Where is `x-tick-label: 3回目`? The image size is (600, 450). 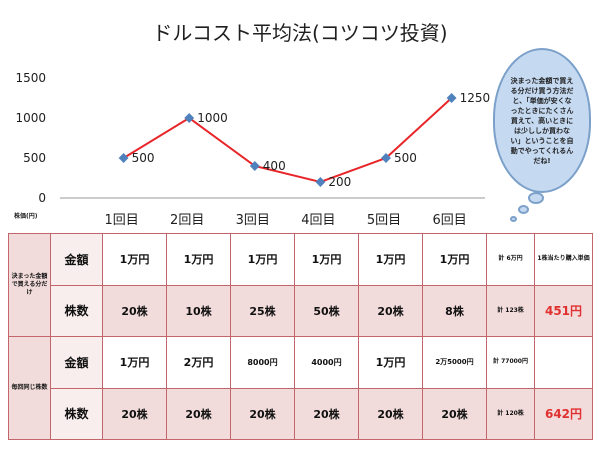 x-tick-label: 3回目 is located at coordinates (253, 220).